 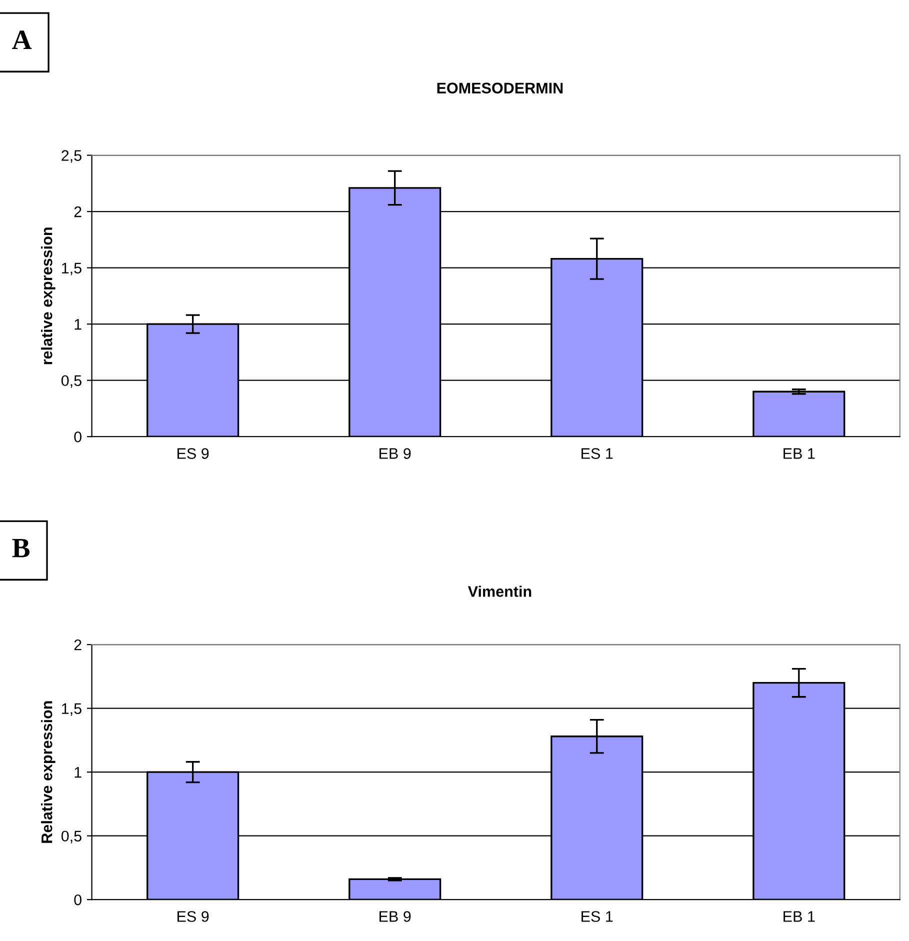 I want to click on y-tick-label: 2,5, so click(x=72, y=156).